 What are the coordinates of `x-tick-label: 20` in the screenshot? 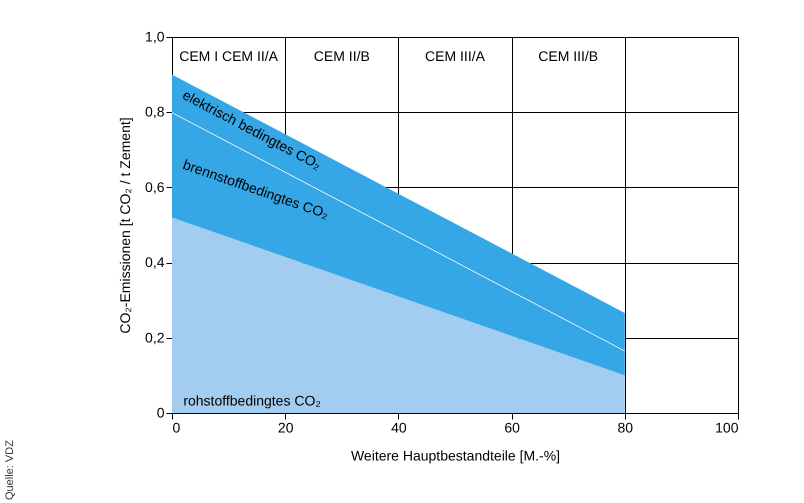 It's located at (286, 428).